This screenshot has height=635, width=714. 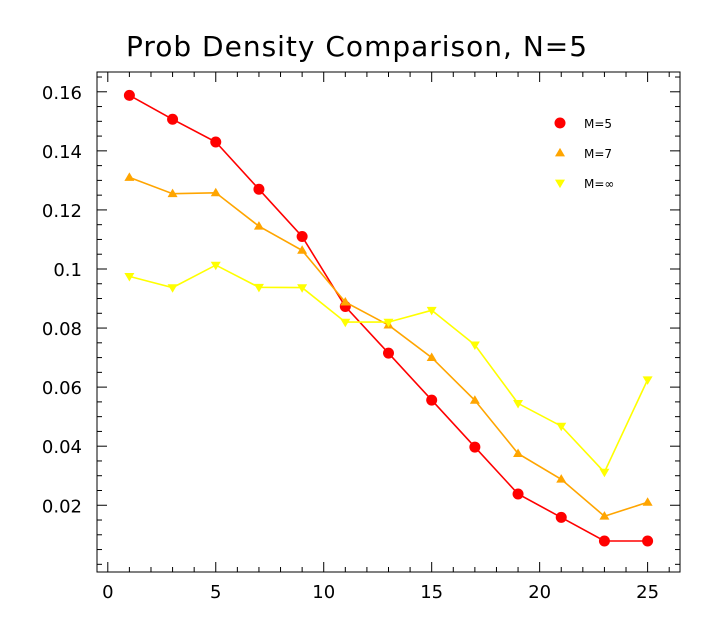 I want to click on y-tick-label: 0.12, so click(x=62, y=211).